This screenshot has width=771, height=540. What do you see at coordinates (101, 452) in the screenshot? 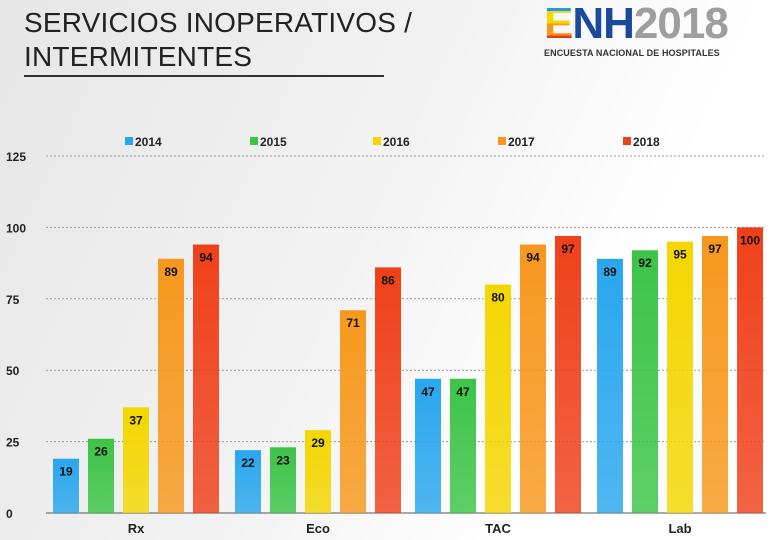
I see `data-label-Rx-2015: 26` at bounding box center [101, 452].